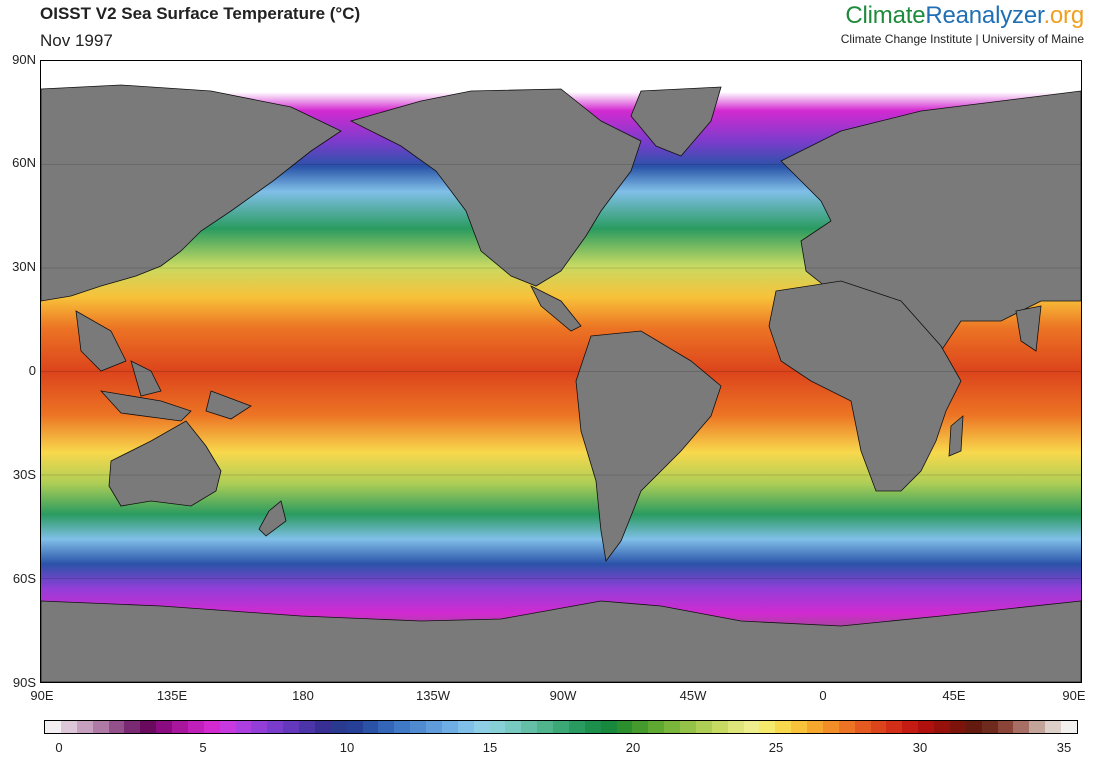 The width and height of the screenshot is (1100, 759). I want to click on lat-tick-30s: 30S, so click(24, 474).